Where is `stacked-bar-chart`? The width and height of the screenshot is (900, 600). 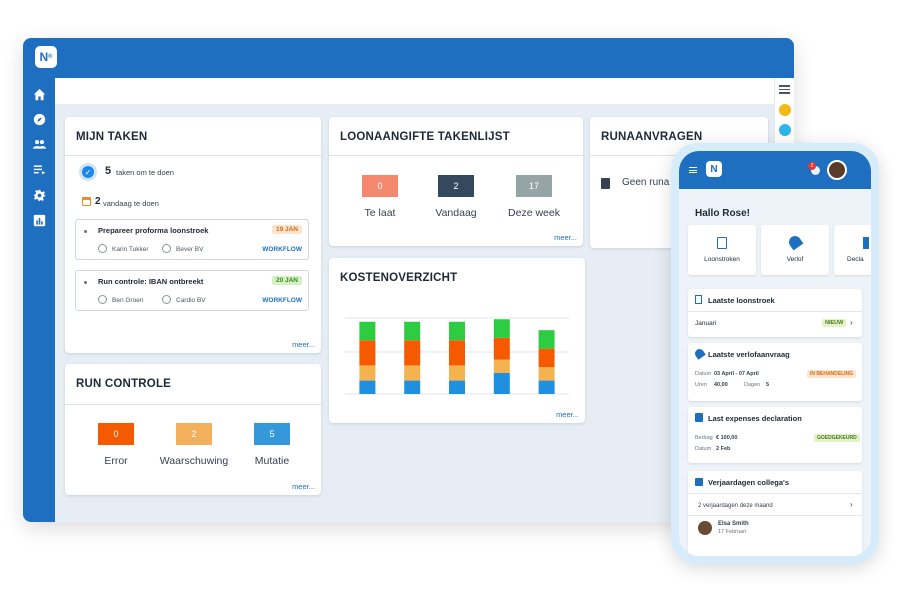 stacked-bar-chart is located at coordinates (457, 356).